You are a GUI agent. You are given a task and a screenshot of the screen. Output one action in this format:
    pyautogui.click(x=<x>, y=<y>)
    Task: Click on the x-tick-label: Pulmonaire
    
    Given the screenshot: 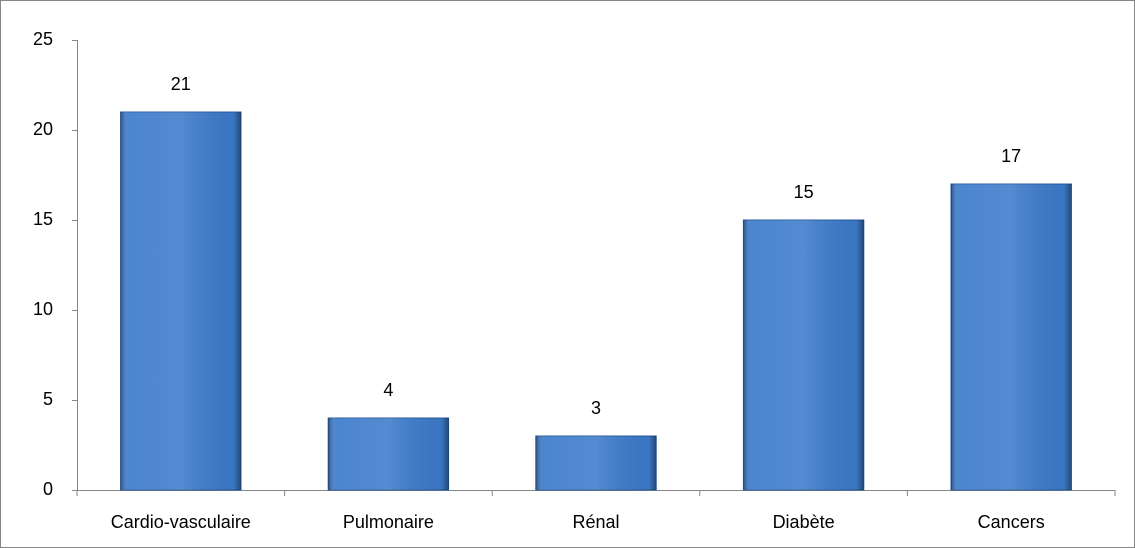 What is the action you would take?
    pyautogui.click(x=388, y=522)
    